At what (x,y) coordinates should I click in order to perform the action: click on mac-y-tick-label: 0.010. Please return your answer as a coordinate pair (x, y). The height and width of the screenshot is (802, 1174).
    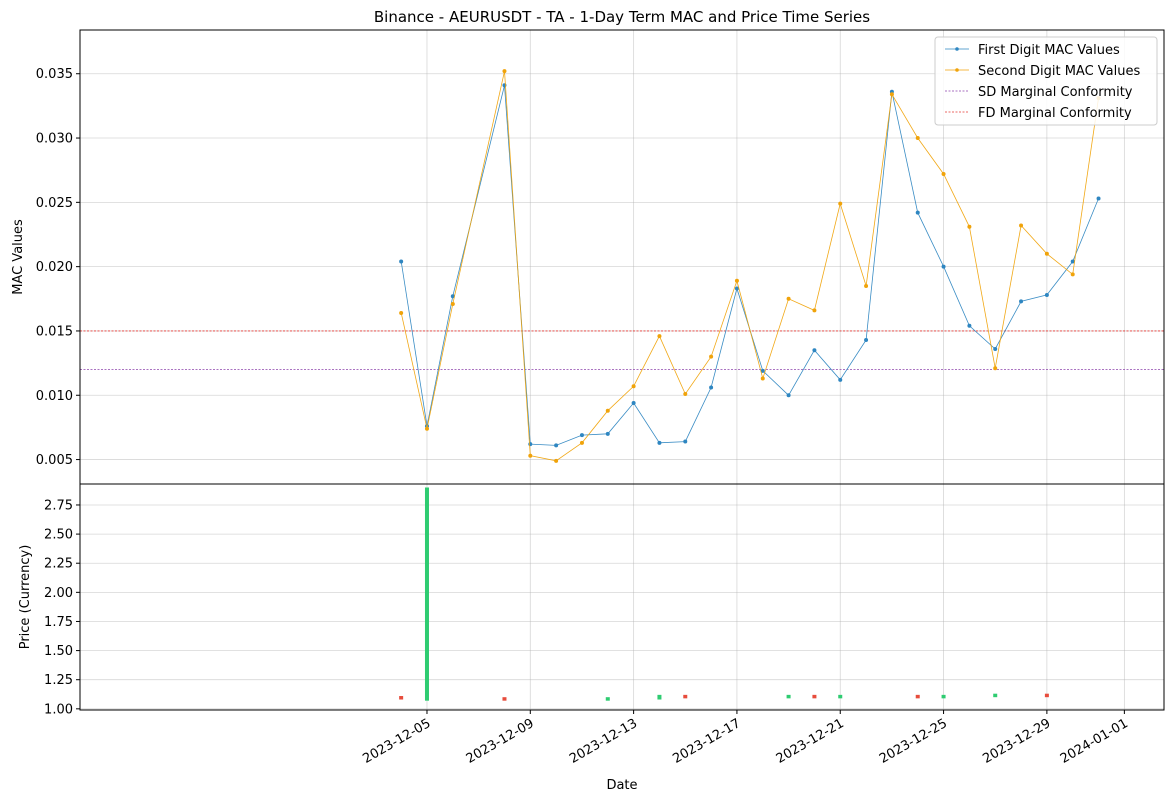
    Looking at the image, I should click on (54, 396).